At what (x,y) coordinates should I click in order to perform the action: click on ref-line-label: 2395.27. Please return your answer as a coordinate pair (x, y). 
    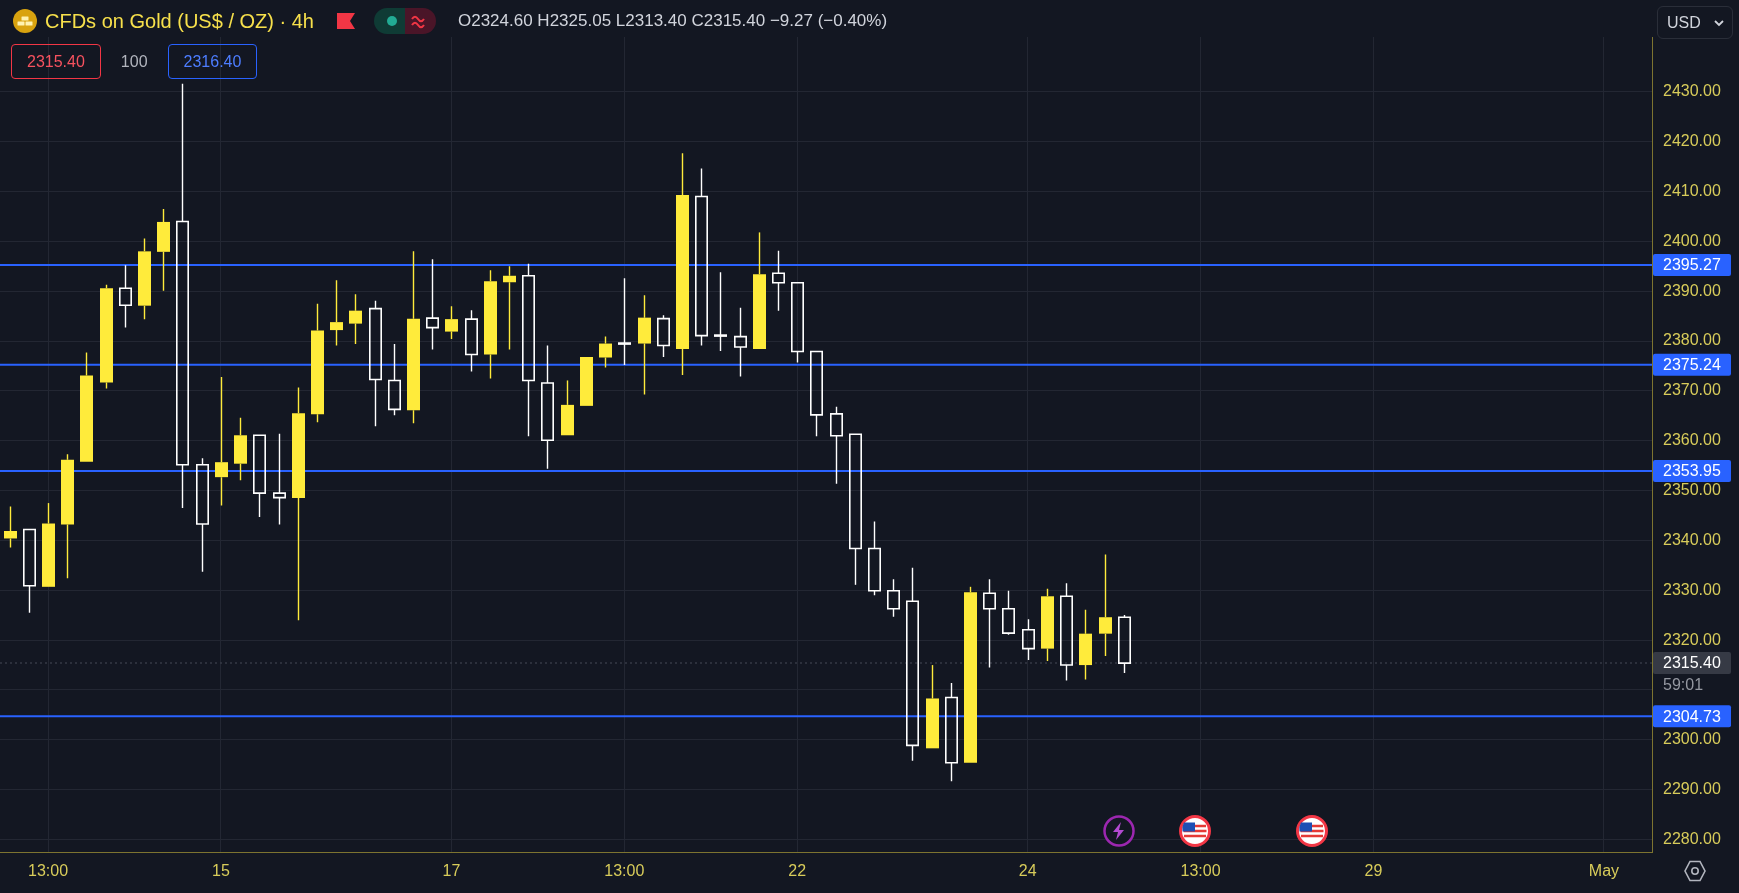
    Looking at the image, I should click on (1692, 265).